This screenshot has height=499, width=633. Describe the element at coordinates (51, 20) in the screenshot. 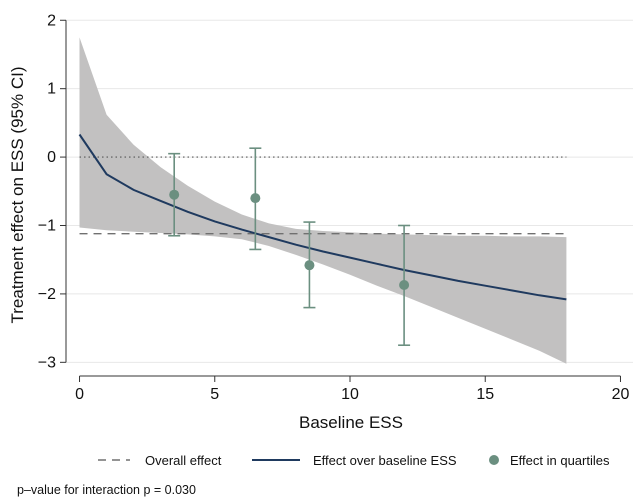

I see `y-tick-label-5: 2` at that location.